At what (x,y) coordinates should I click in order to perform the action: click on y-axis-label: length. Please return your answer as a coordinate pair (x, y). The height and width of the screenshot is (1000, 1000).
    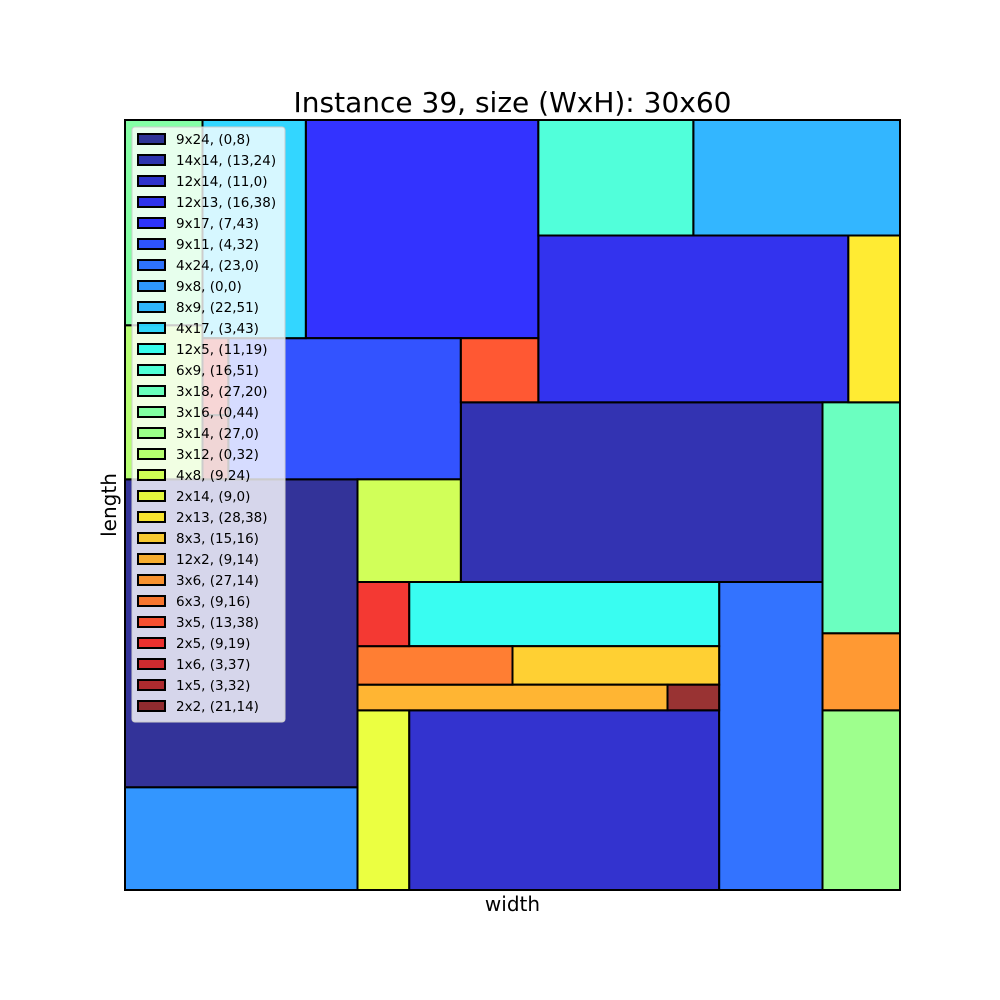
    Looking at the image, I should click on (109, 505).